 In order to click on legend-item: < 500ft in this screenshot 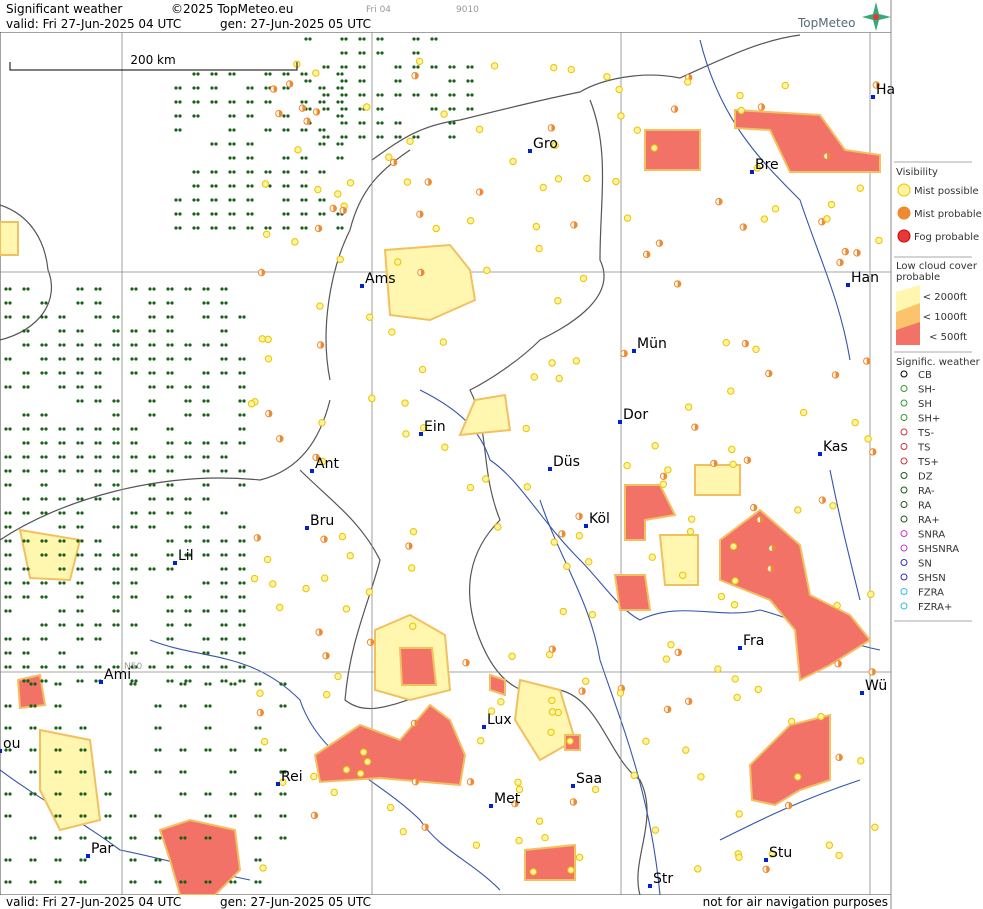, I will do `click(948, 337)`.